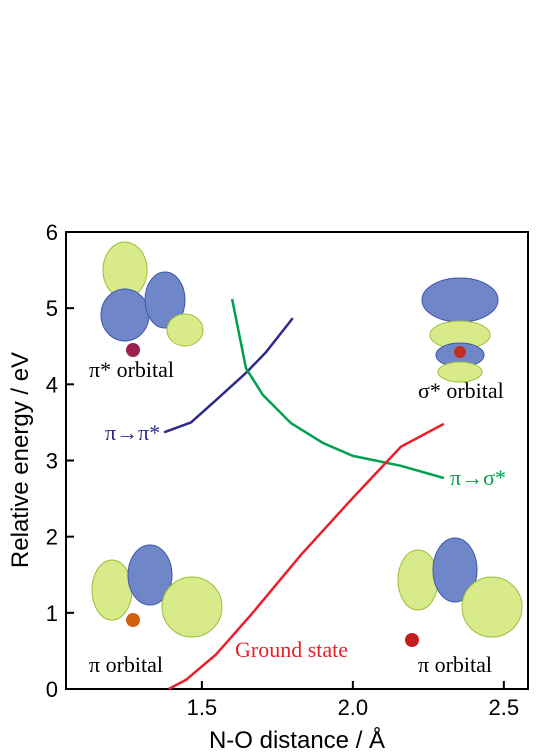 Image resolution: width=548 pixels, height=756 pixels. Describe the element at coordinates (297, 740) in the screenshot. I see `x-axis-label: N-O distance / Å` at that location.